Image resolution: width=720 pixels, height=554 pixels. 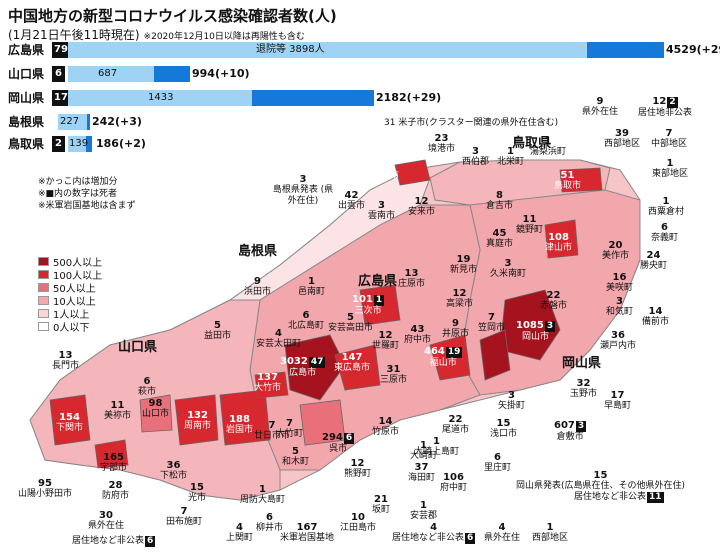 I want to click on label-shimane-pref: 3 島根県発表 (県外在住), so click(x=303, y=190).